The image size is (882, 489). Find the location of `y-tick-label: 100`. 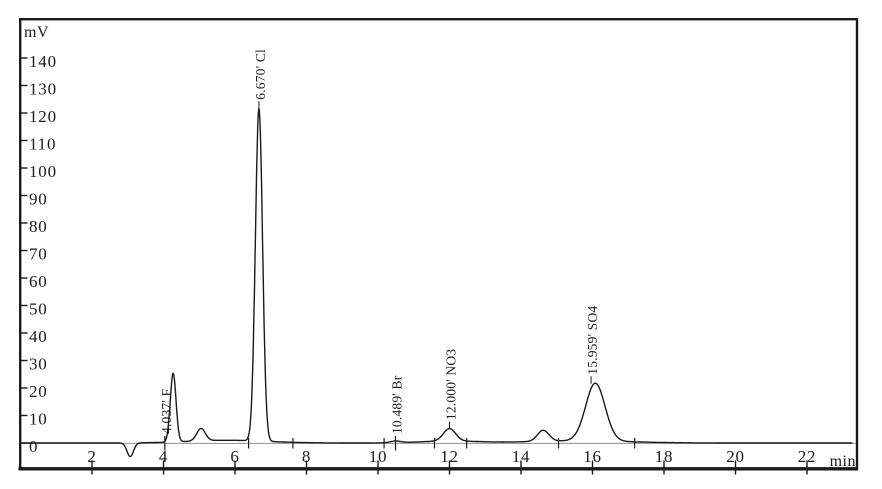

y-tick-label: 100 is located at coordinates (43, 171).